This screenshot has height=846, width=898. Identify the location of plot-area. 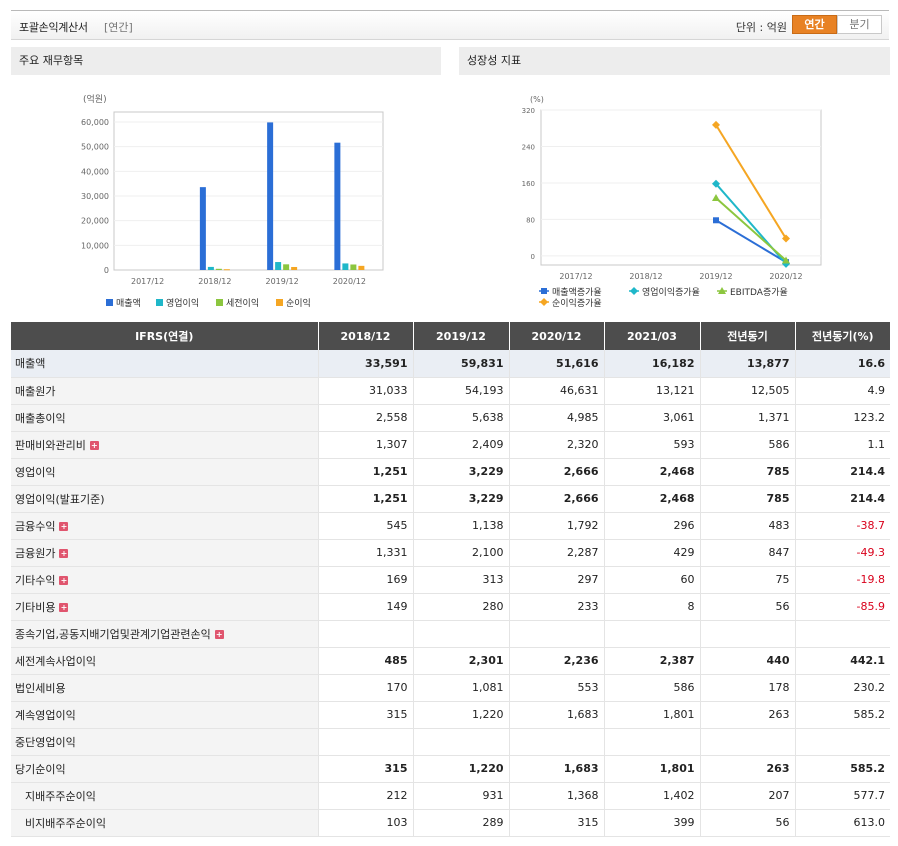
(681, 187).